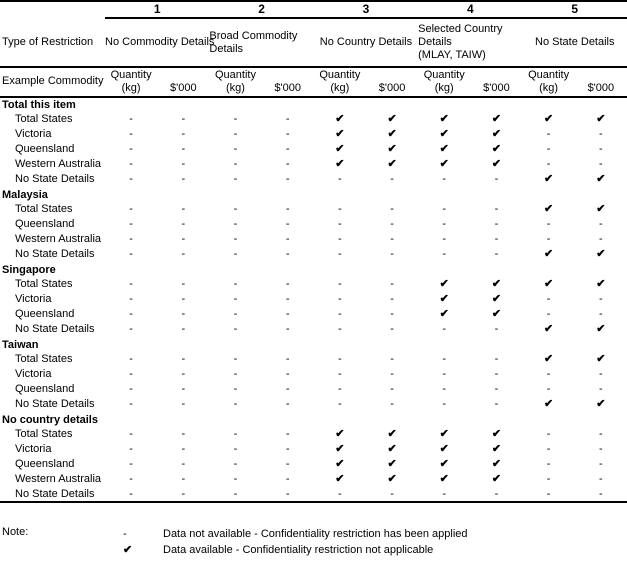  What do you see at coordinates (183, 82) in the screenshot?
I see `col1-value-header: $'000` at bounding box center [183, 82].